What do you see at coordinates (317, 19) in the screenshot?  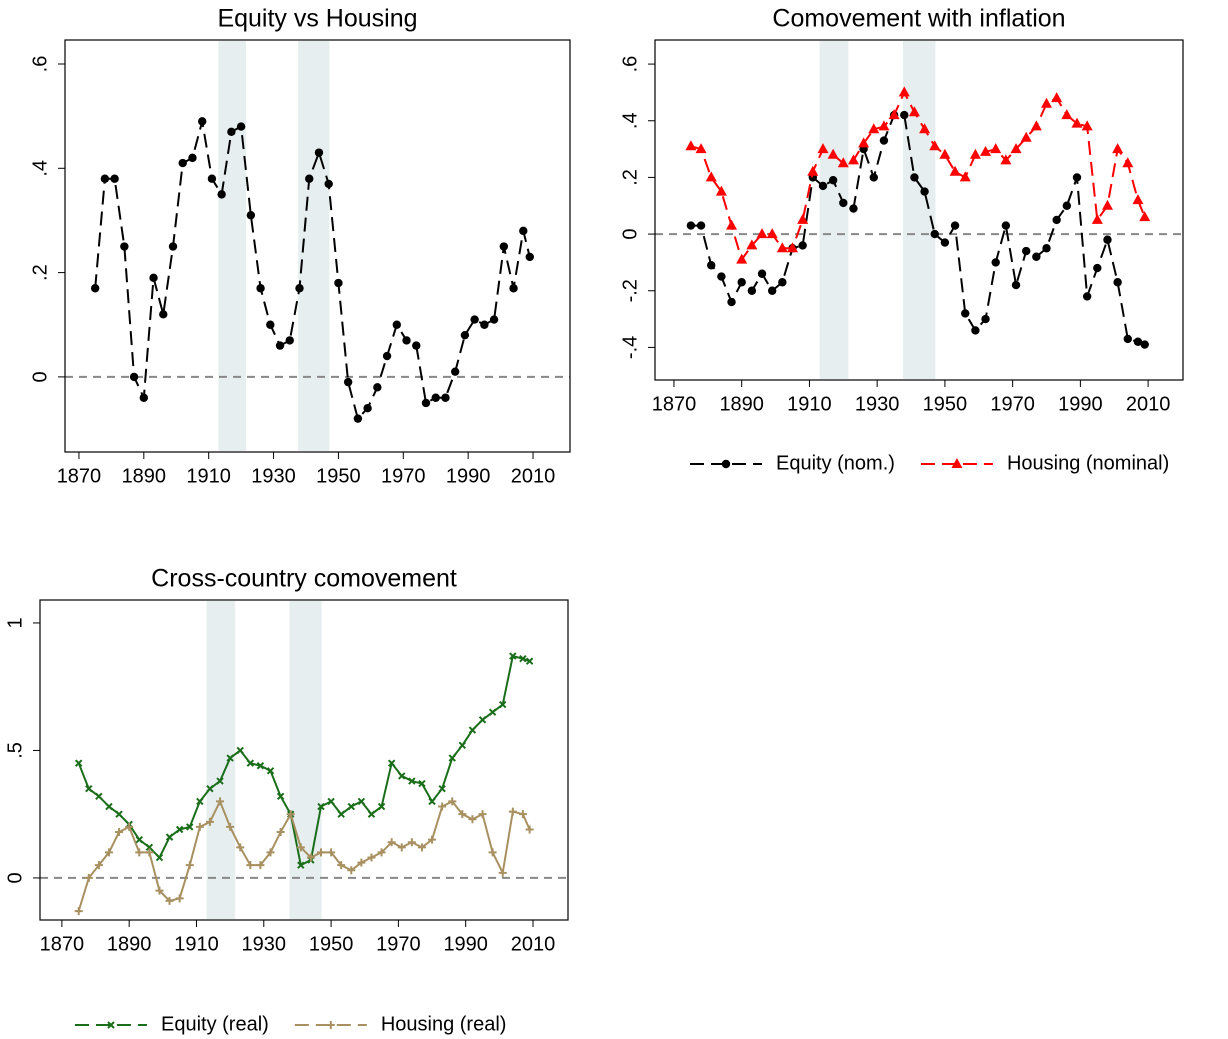 I see `chart-title: Equity vs Housing` at bounding box center [317, 19].